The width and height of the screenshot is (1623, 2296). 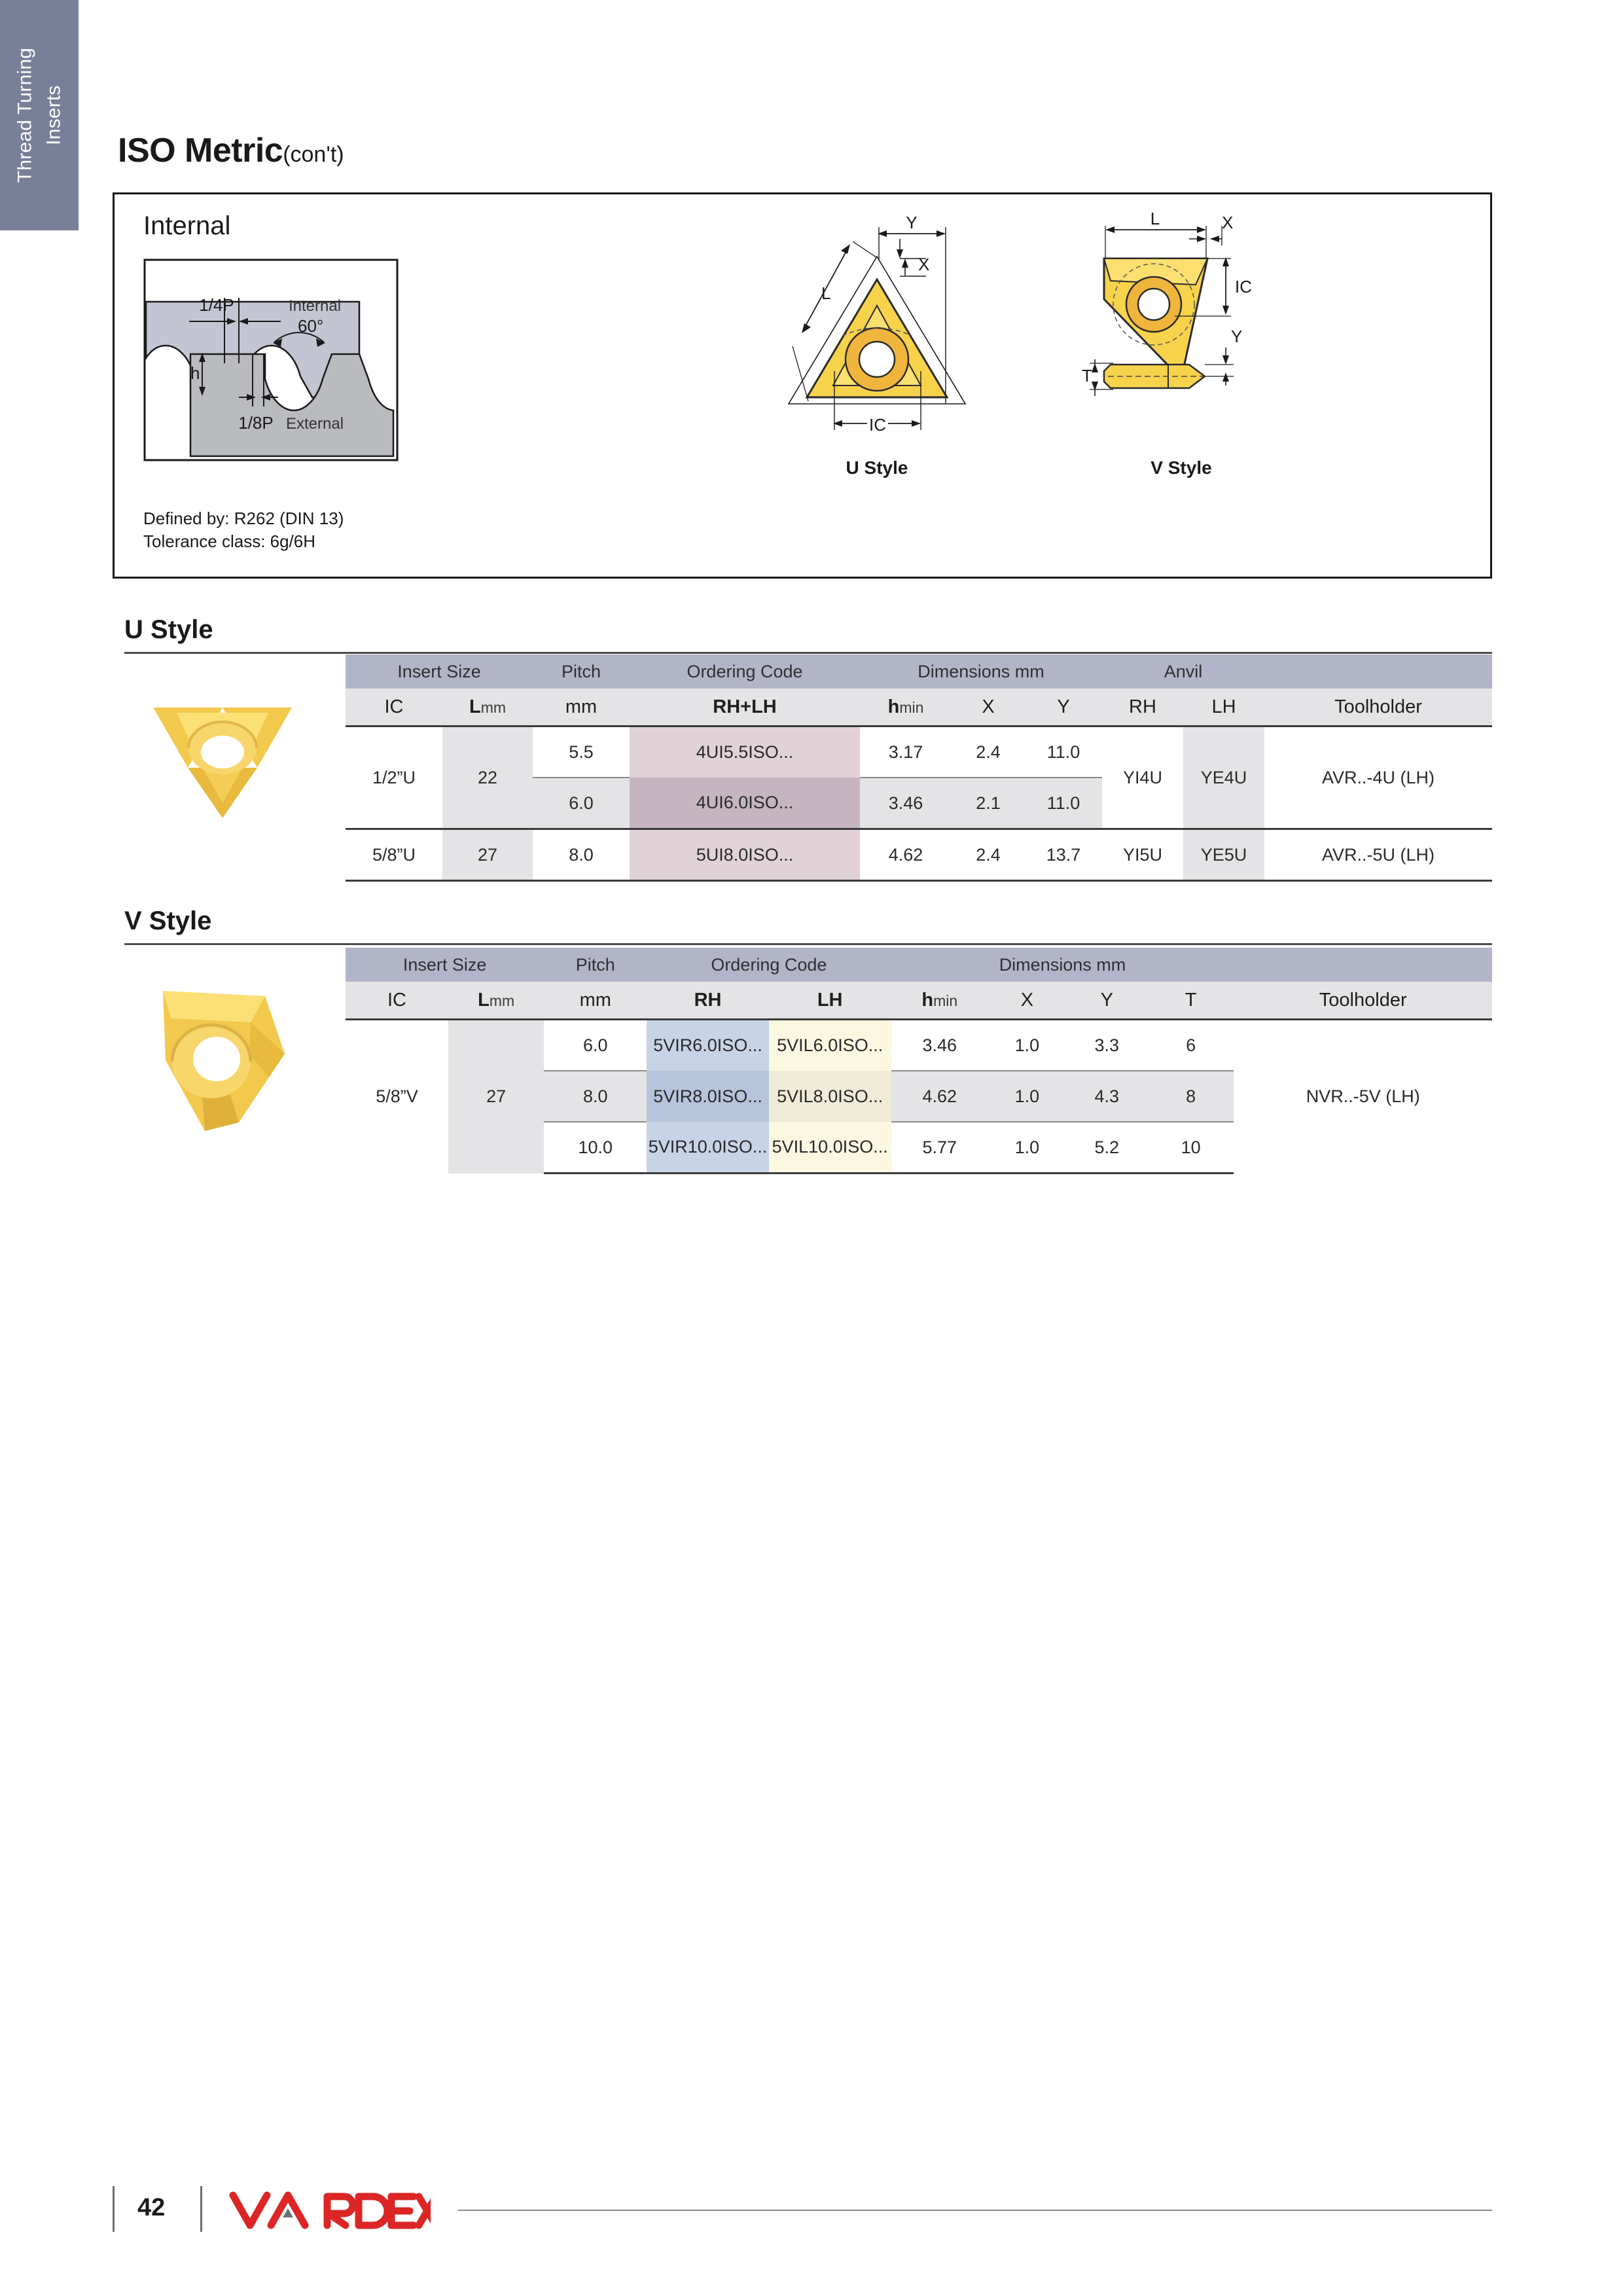 What do you see at coordinates (940, 1096) in the screenshot?
I see `v-r2-h: 4.62` at bounding box center [940, 1096].